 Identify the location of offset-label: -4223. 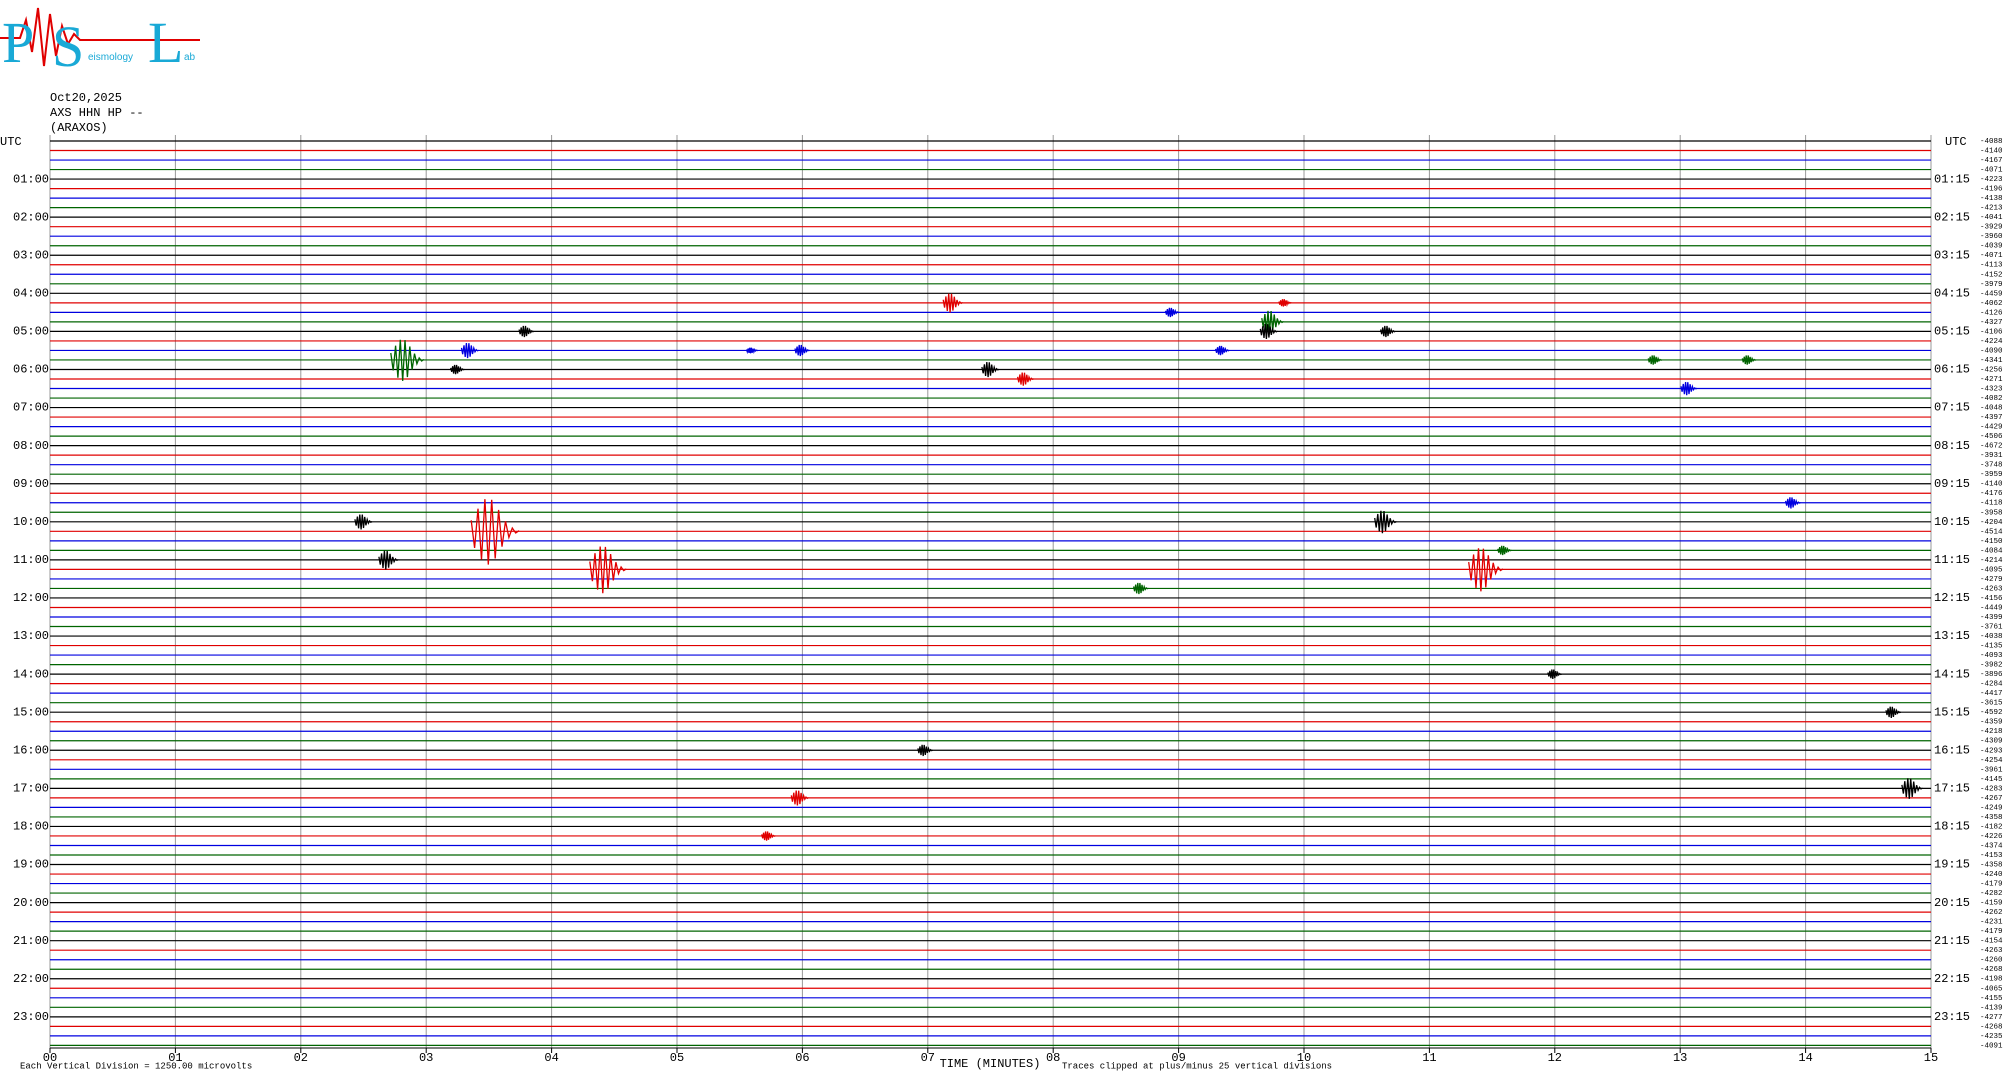
(1991, 180).